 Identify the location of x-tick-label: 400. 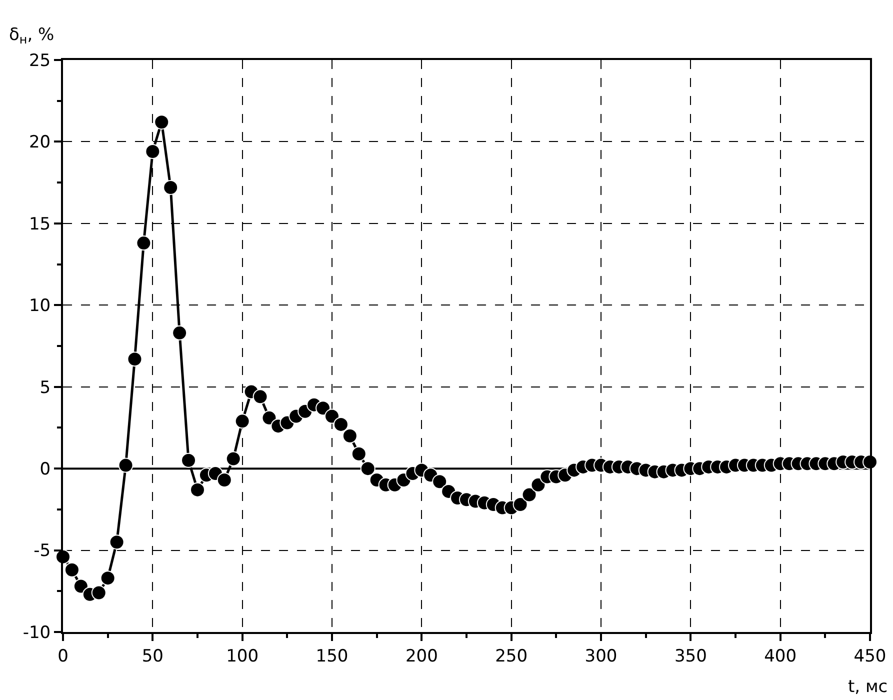
(780, 656).